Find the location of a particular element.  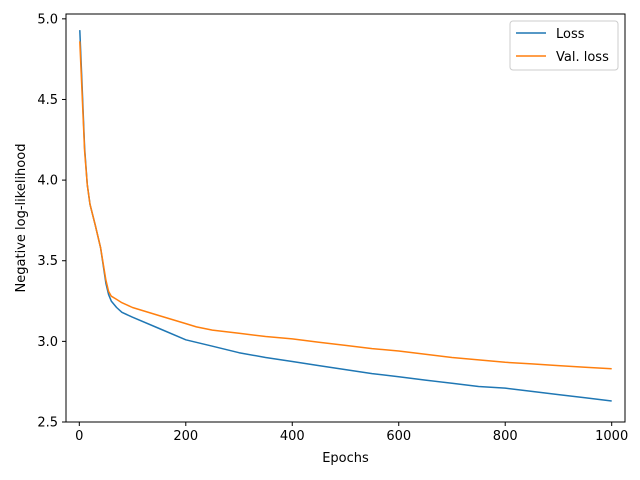

legend: Loss Val. loss is located at coordinates (564, 45).